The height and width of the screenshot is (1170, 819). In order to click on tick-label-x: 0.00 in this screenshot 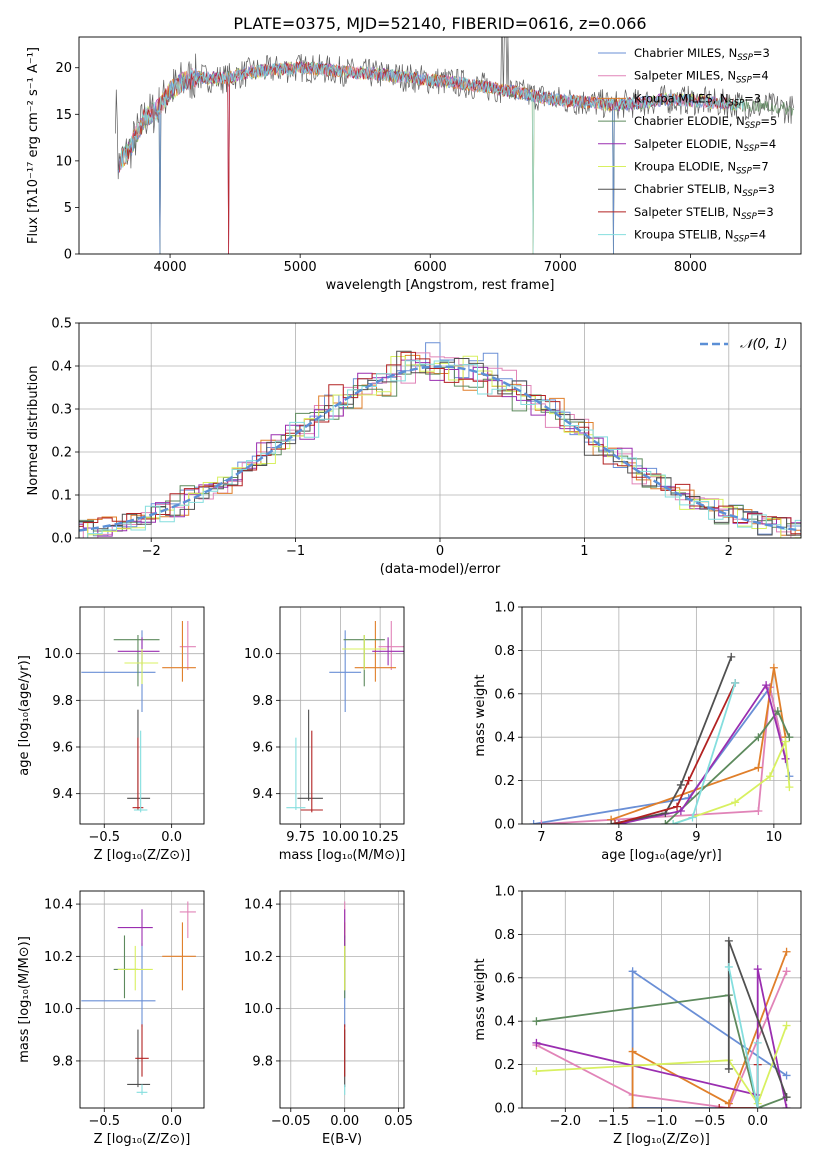, I will do `click(344, 1121)`.